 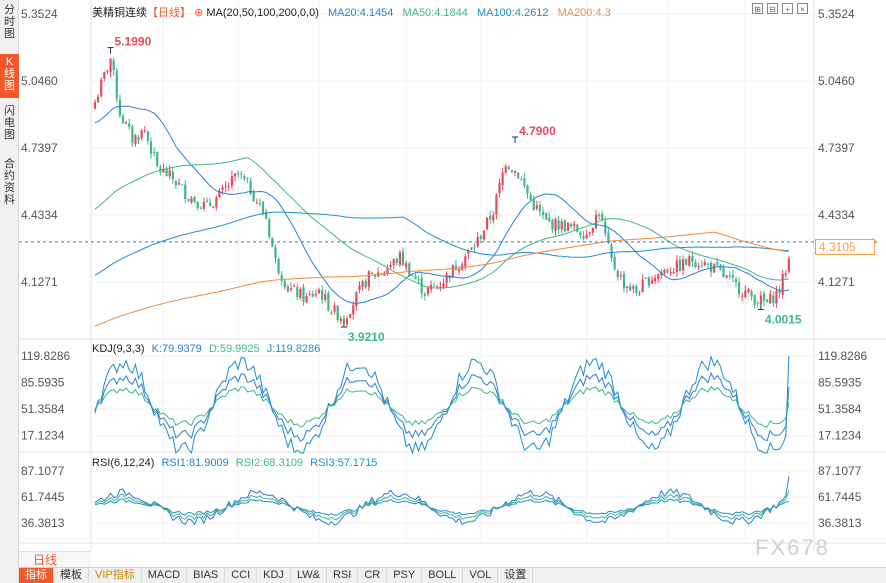 What do you see at coordinates (9, 76) in the screenshot?
I see `tab-kline: K线图` at bounding box center [9, 76].